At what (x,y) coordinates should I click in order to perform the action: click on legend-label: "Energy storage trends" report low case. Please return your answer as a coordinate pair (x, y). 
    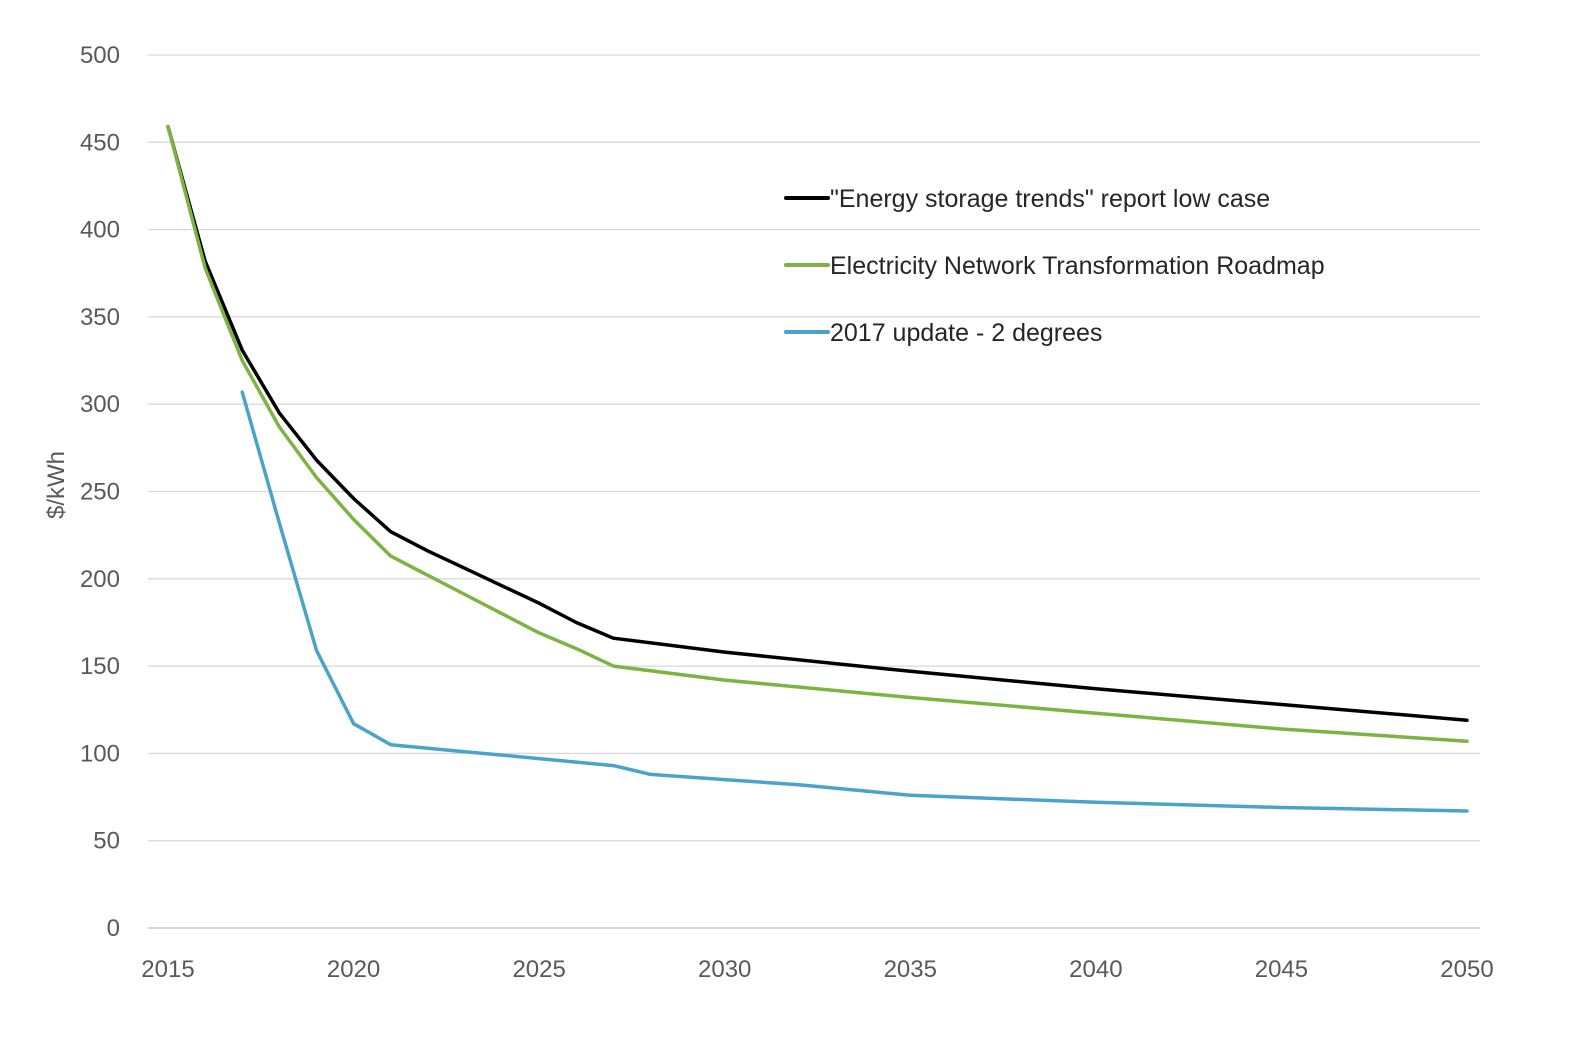
    Looking at the image, I should click on (1050, 199).